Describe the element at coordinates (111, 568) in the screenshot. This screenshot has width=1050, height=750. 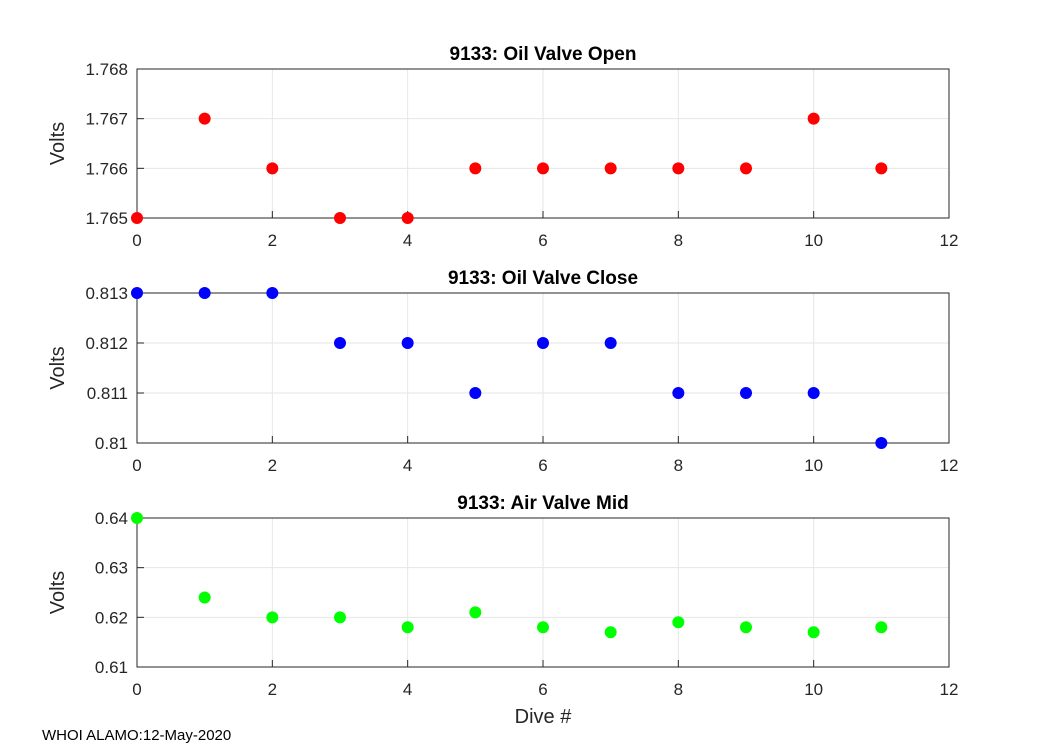
I see `y-tick-label: 0.63` at that location.